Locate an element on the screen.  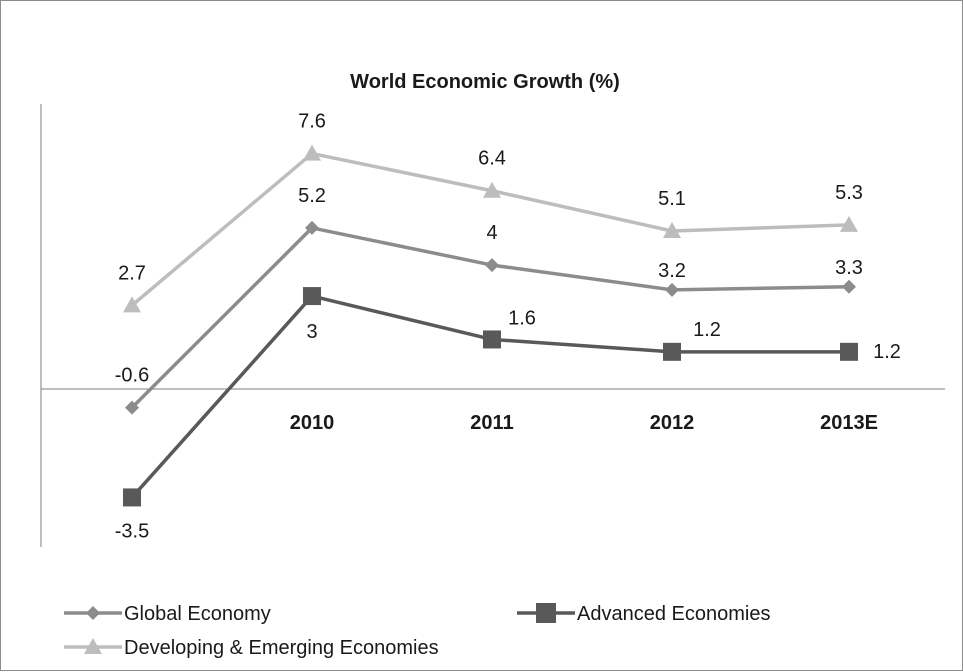
legend-label: Advanced Economies is located at coordinates (673, 614).